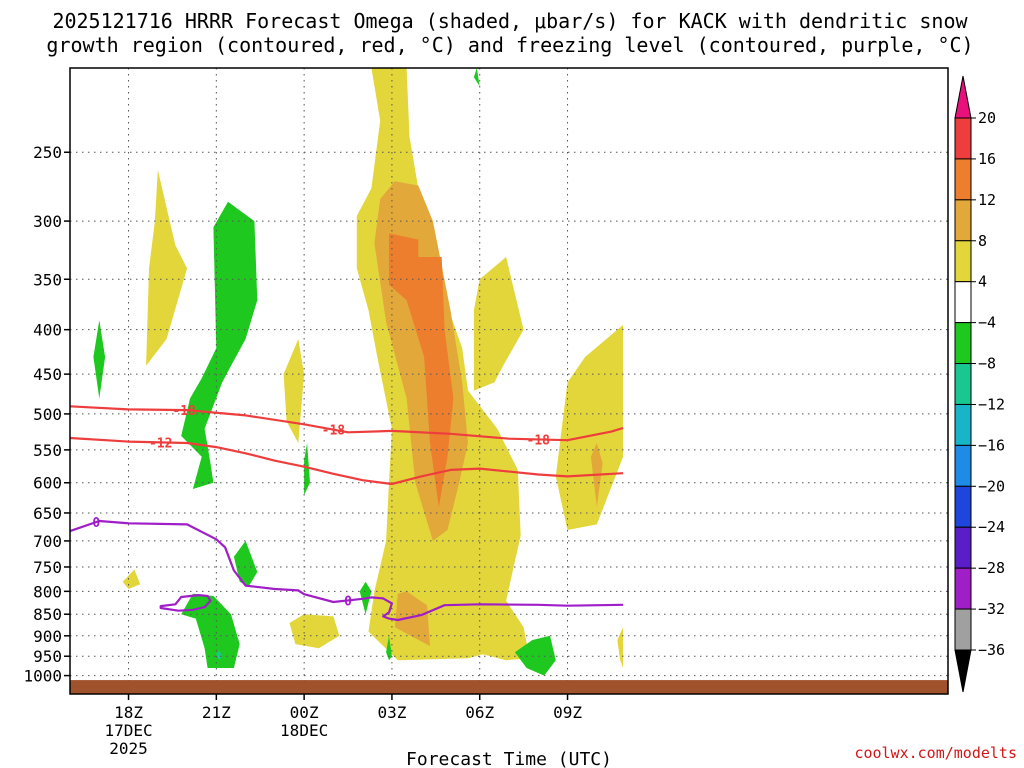 The width and height of the screenshot is (1024, 768). Describe the element at coordinates (47, 330) in the screenshot. I see `y-tick-label: 400` at that location.